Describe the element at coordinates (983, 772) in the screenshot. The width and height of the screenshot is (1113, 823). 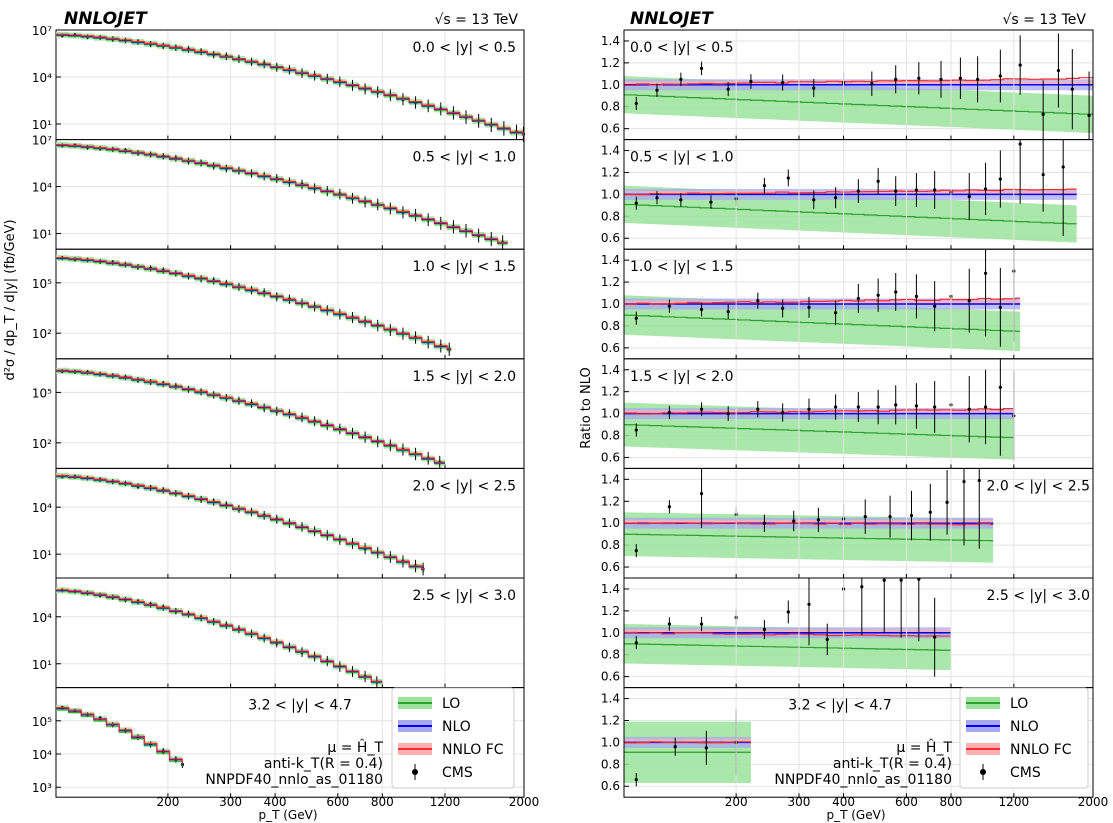
I see `legend-cms-marker` at that location.